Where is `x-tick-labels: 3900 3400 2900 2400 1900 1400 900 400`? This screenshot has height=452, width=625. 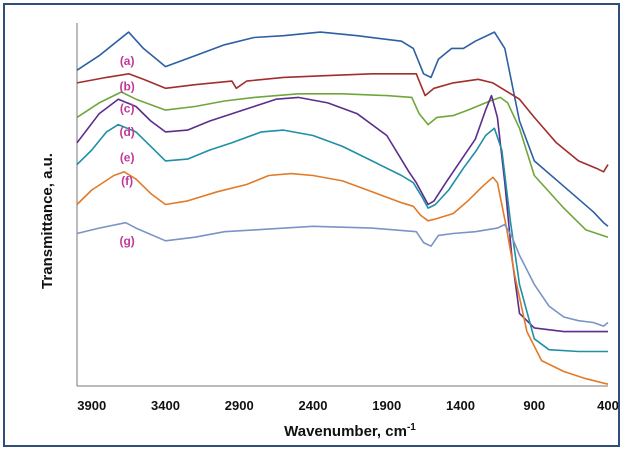 x-tick-labels: 3900 3400 2900 2400 1900 1400 900 400 is located at coordinates (347, 405).